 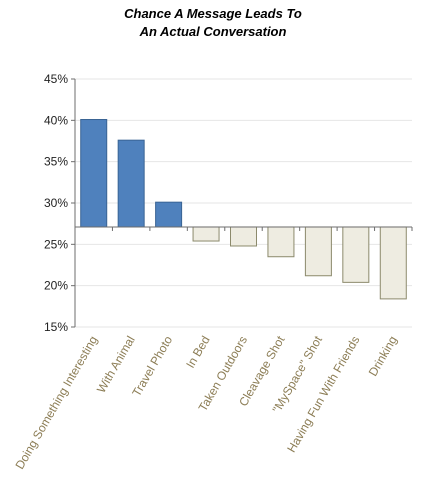 I want to click on x-tick-label: In Bed, so click(x=197, y=352).